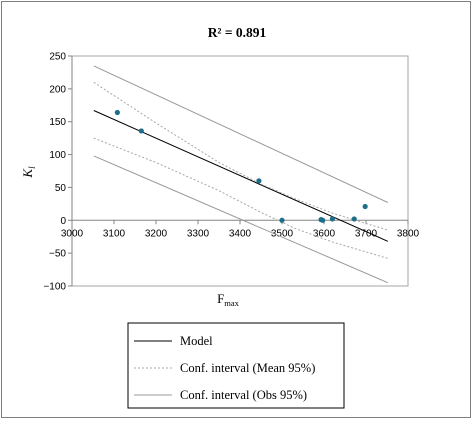  Describe the element at coordinates (198, 233) in the screenshot. I see `x-tick-label: 3300` at that location.